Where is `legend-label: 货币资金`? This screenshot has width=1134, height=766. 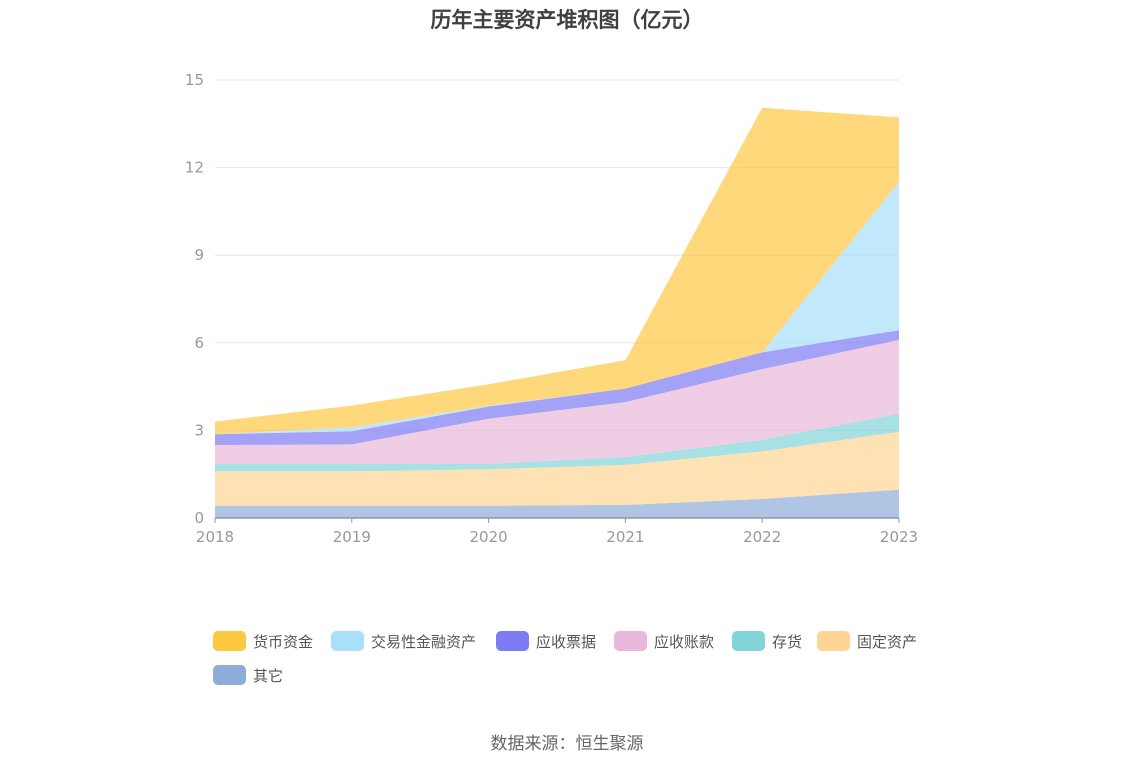 legend-label: 货币资金 is located at coordinates (283, 641).